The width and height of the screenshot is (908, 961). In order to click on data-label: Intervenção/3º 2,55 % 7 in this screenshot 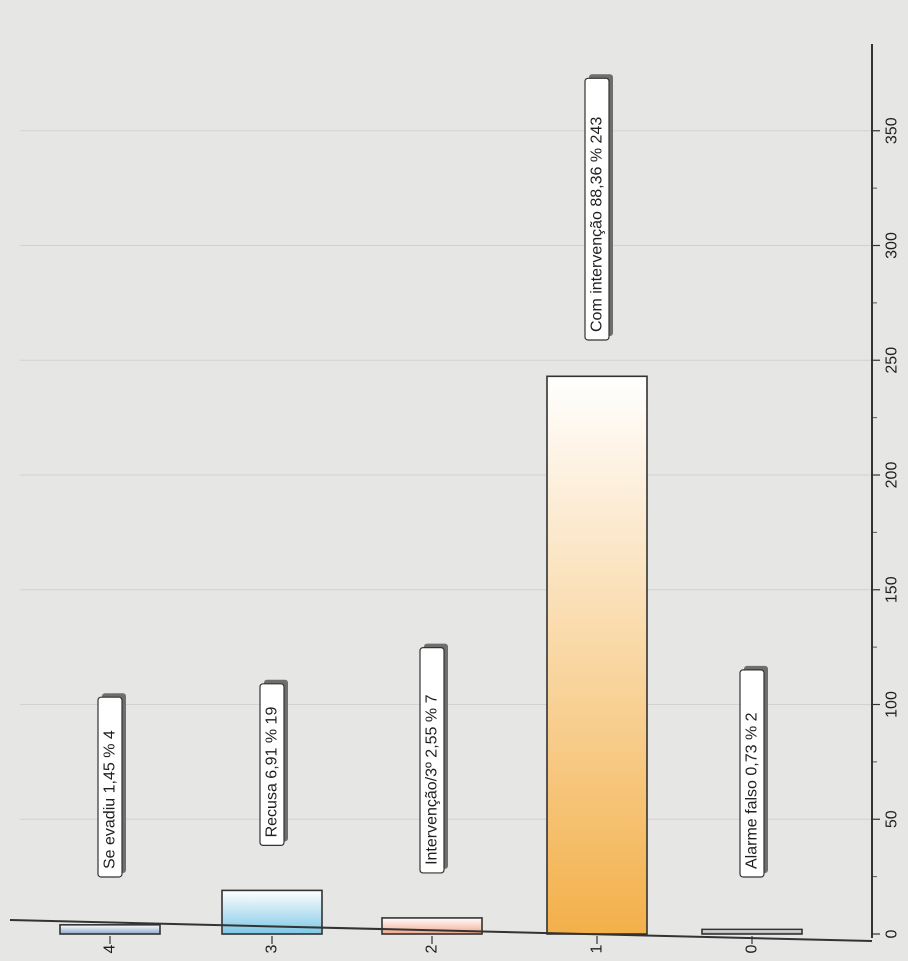, I will do `click(433, 758)`.